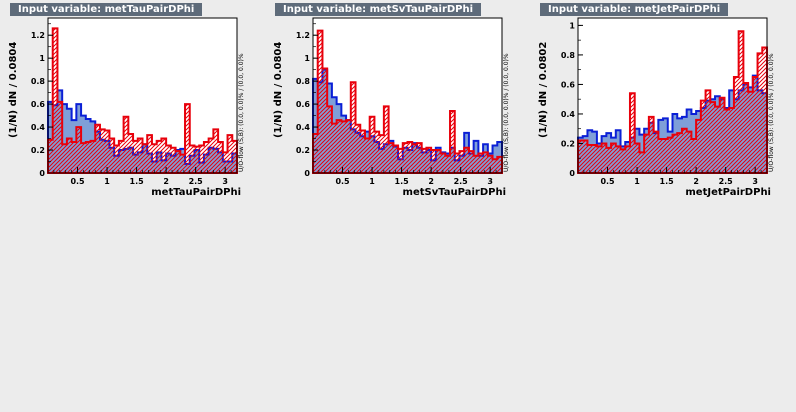 The height and width of the screenshot is (412, 796). Describe the element at coordinates (454, 192) in the screenshot. I see `x-axis-label: metSvTauPairDPhi` at that location.